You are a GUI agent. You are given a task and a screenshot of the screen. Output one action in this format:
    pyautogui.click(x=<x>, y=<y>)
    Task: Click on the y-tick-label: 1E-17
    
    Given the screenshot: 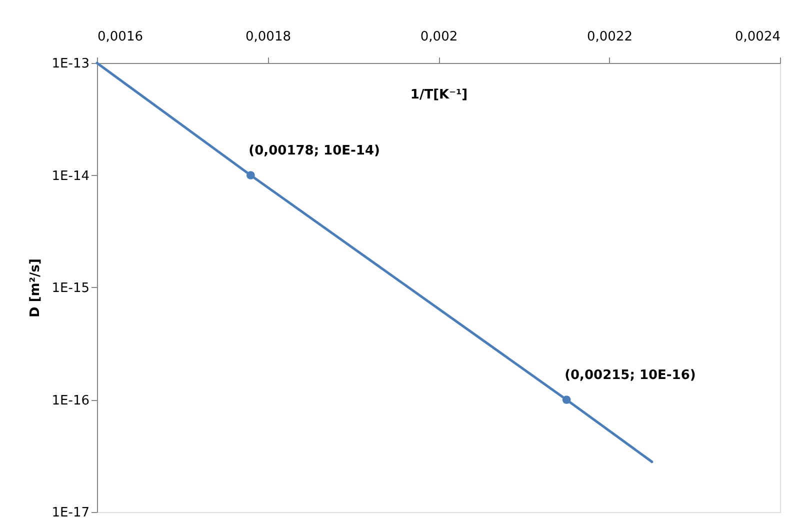 What is the action you would take?
    pyautogui.click(x=71, y=512)
    